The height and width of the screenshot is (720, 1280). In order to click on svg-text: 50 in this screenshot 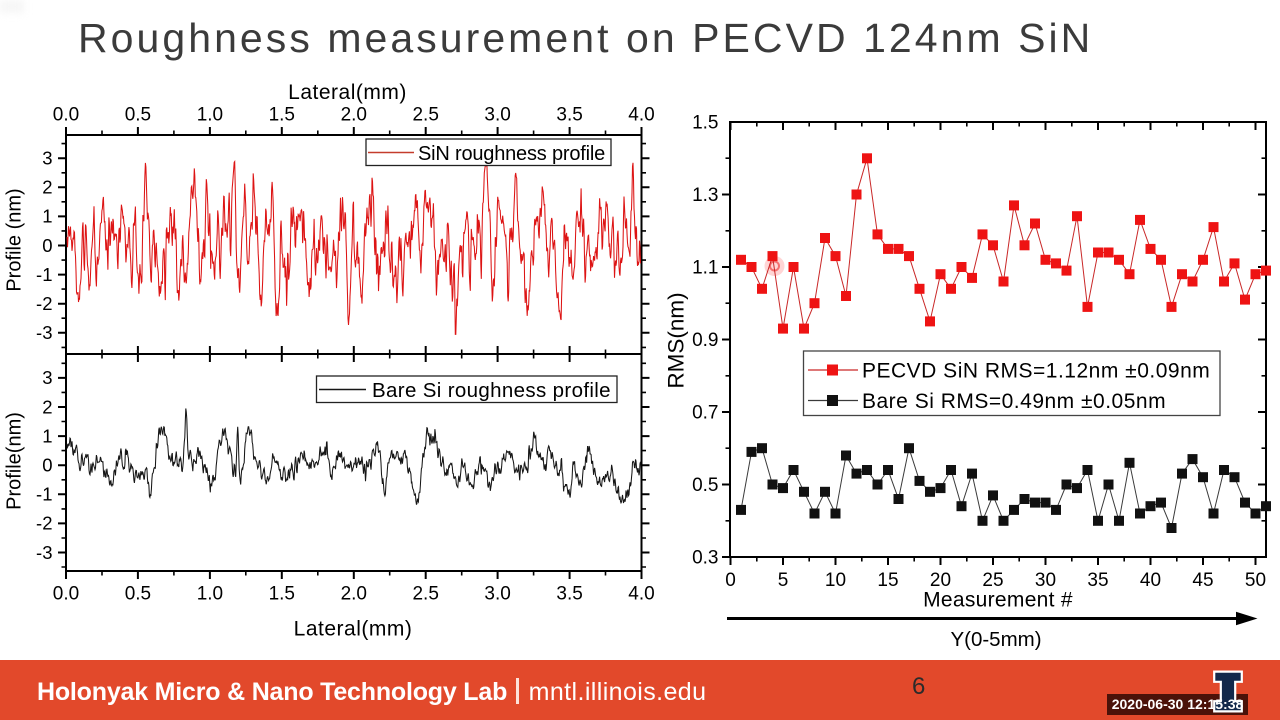, I will do `click(1255, 580)`.